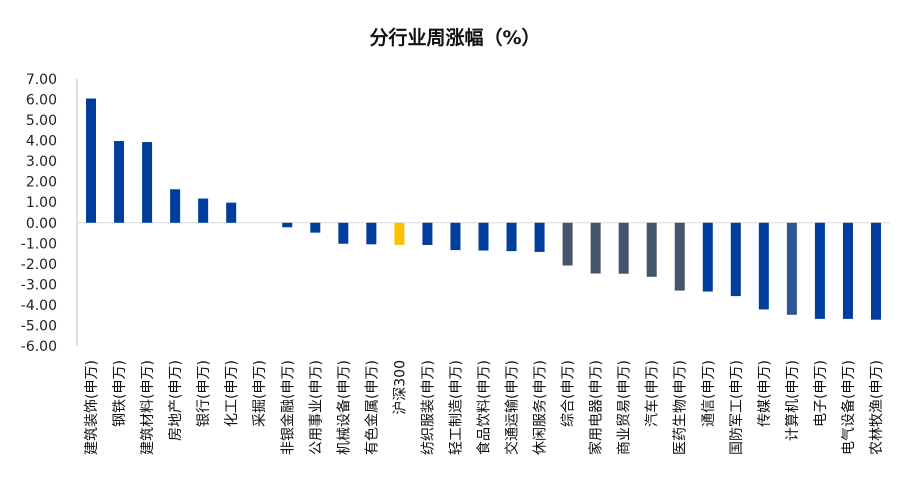 This screenshot has height=483, width=910. What do you see at coordinates (41, 121) in the screenshot?
I see `y-tick-label: 5.00` at bounding box center [41, 121].